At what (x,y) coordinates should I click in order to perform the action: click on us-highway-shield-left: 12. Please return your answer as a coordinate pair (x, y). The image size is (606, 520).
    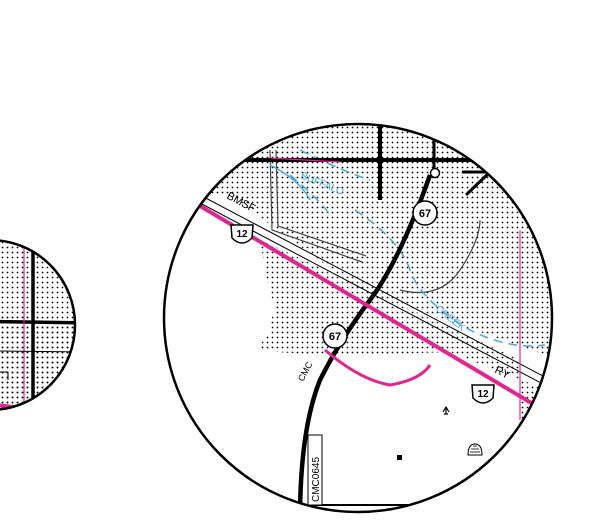
    Looking at the image, I should click on (242, 234).